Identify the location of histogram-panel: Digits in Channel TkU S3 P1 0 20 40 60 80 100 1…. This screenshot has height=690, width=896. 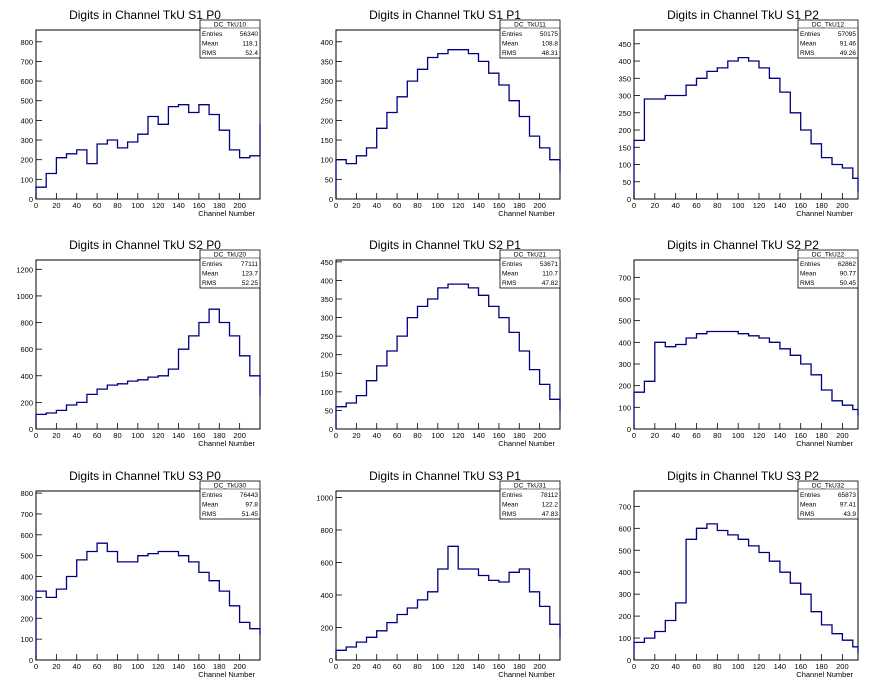
(438, 574).